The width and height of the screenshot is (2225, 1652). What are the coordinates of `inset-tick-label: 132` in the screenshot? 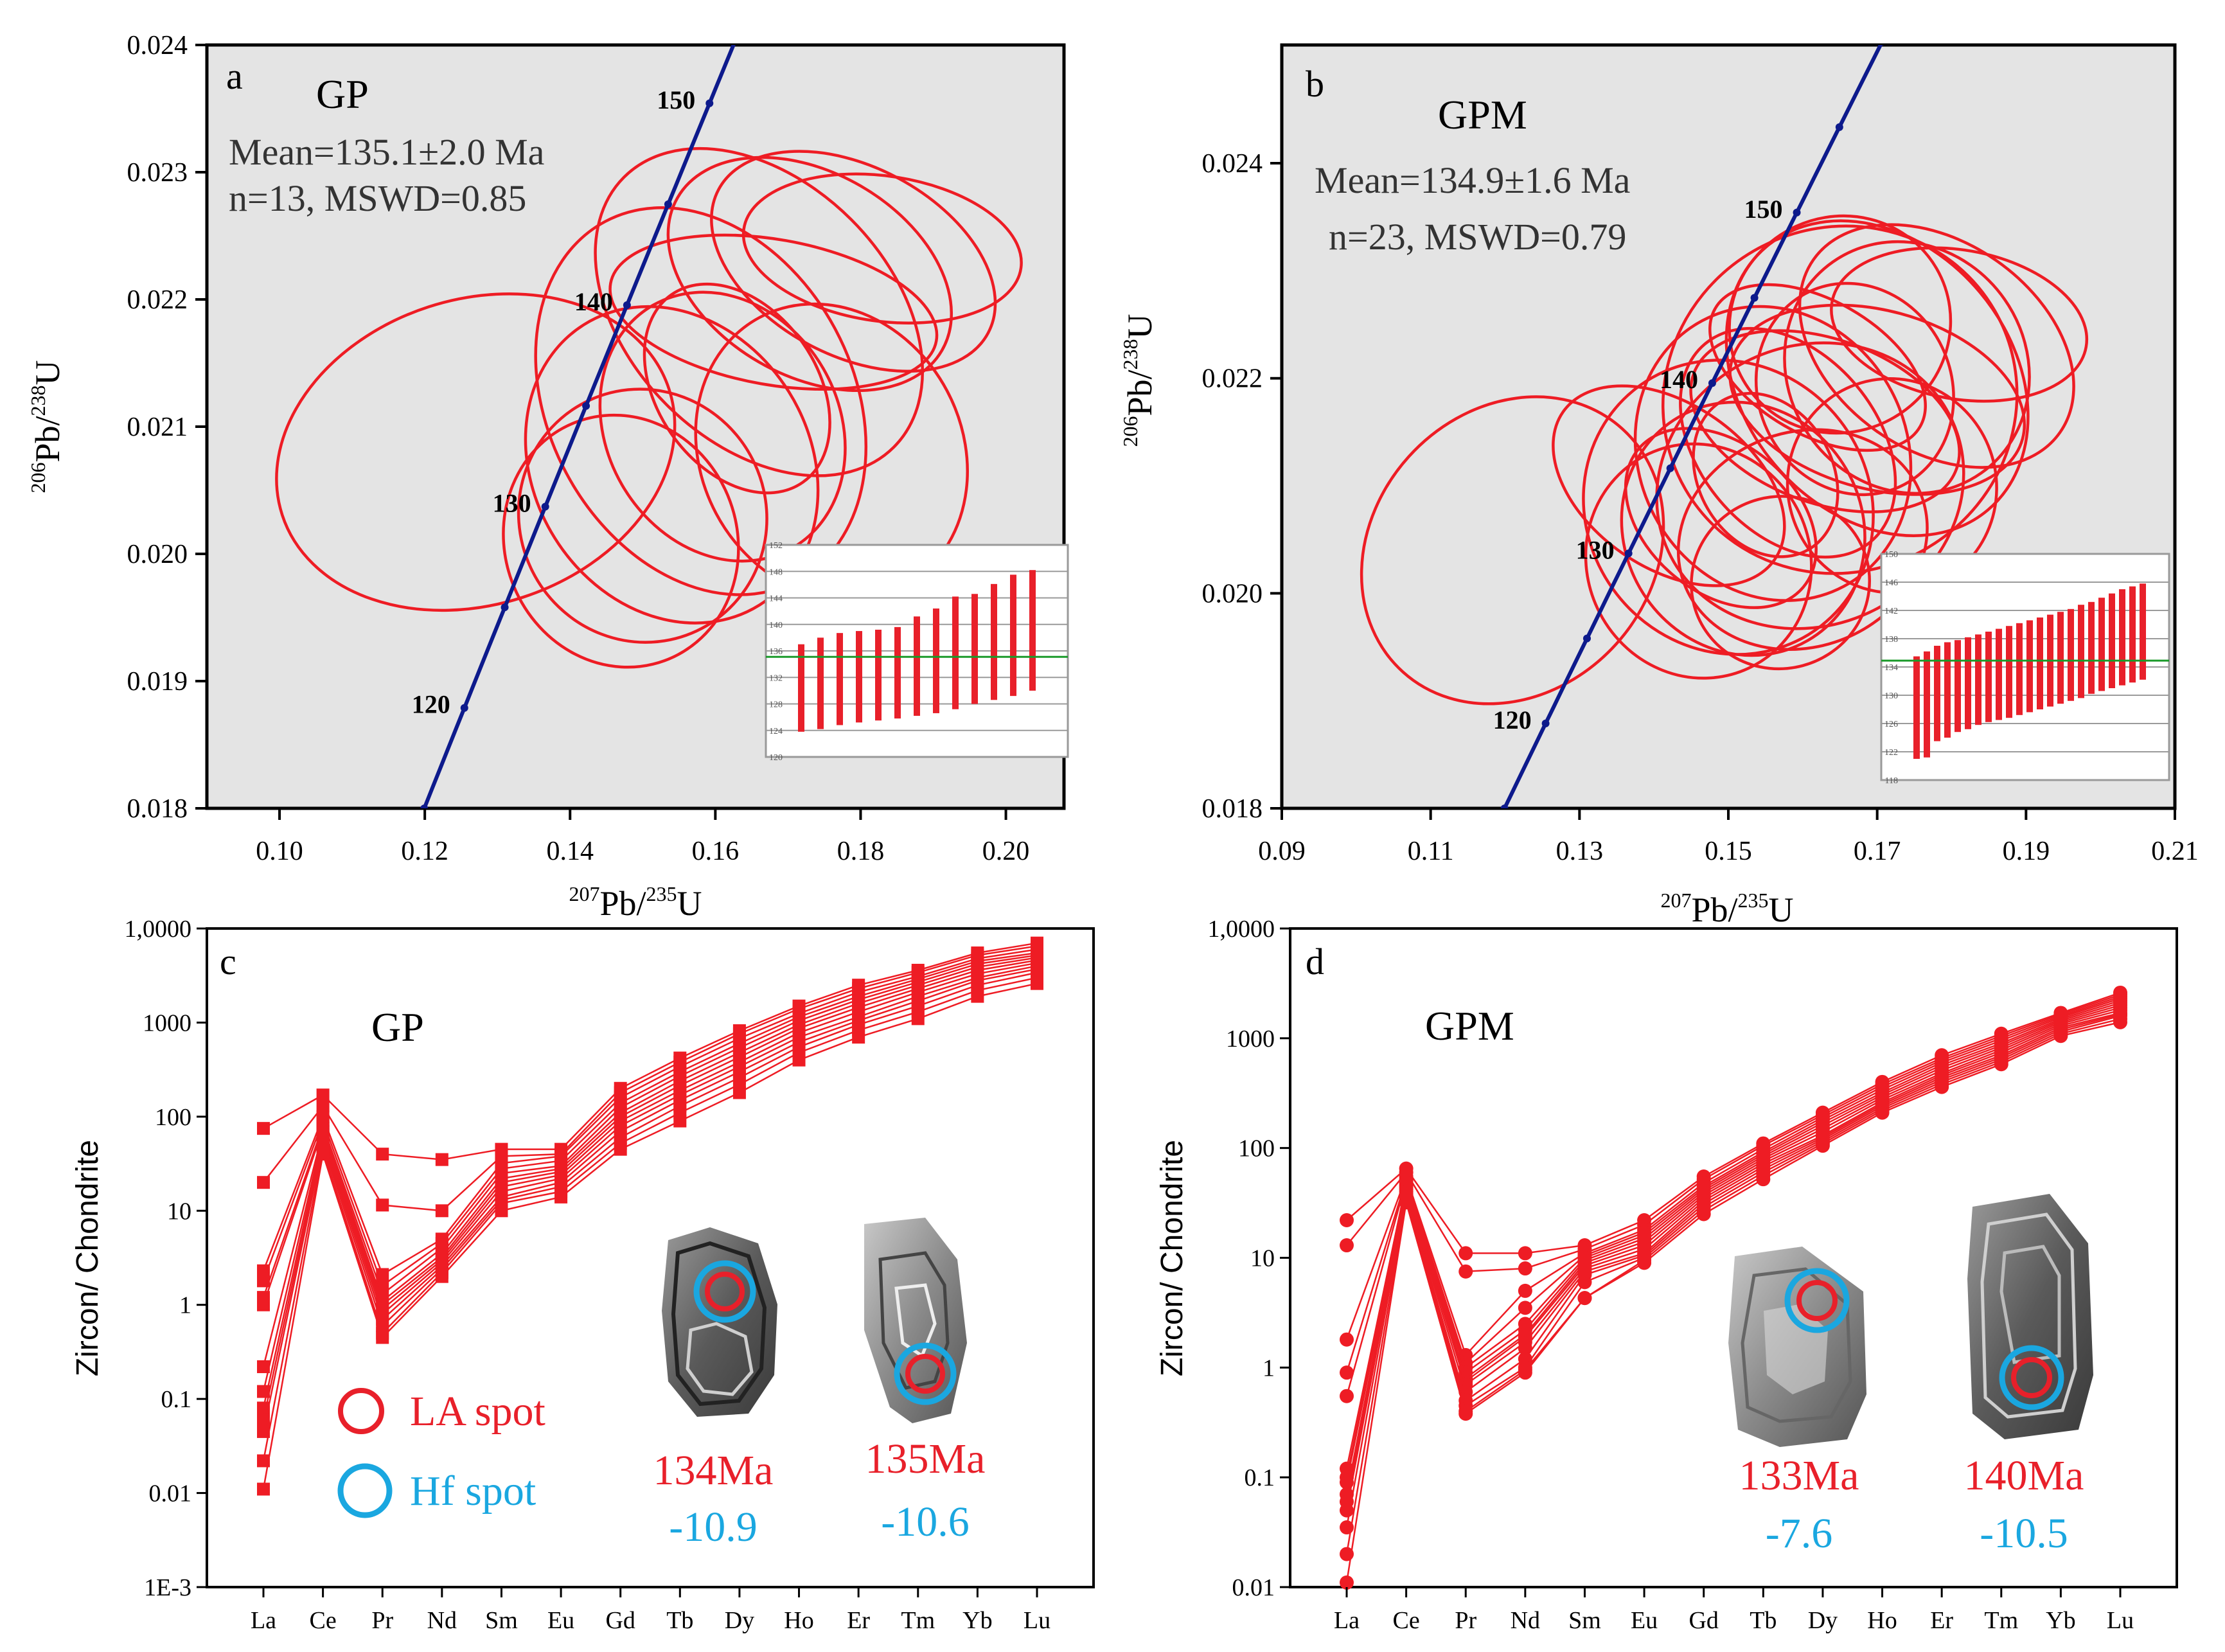 It's located at (776, 678).